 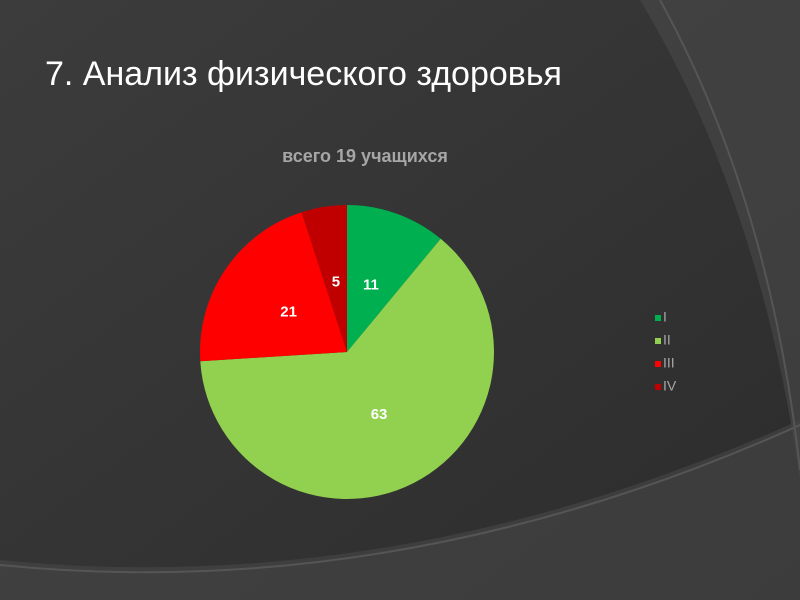 I want to click on legend-label: II, so click(x=667, y=340).